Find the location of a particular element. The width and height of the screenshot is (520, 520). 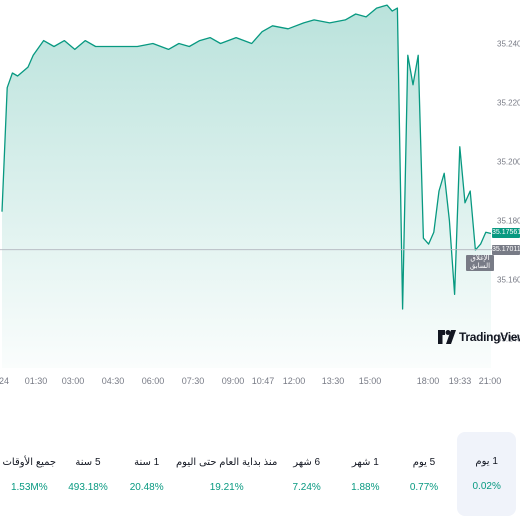

period-label: جميع الأوقات is located at coordinates (29, 462).